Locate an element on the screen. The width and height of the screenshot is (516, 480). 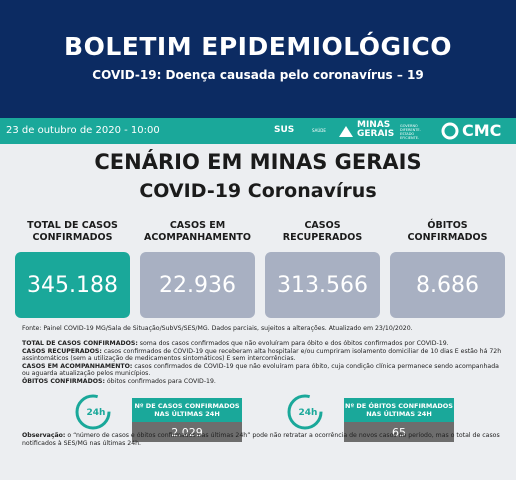
daily-label: Nº DE CASOS CONFIRMADOS NAS ÚLTIMAS 24H is located at coordinates (187, 410).